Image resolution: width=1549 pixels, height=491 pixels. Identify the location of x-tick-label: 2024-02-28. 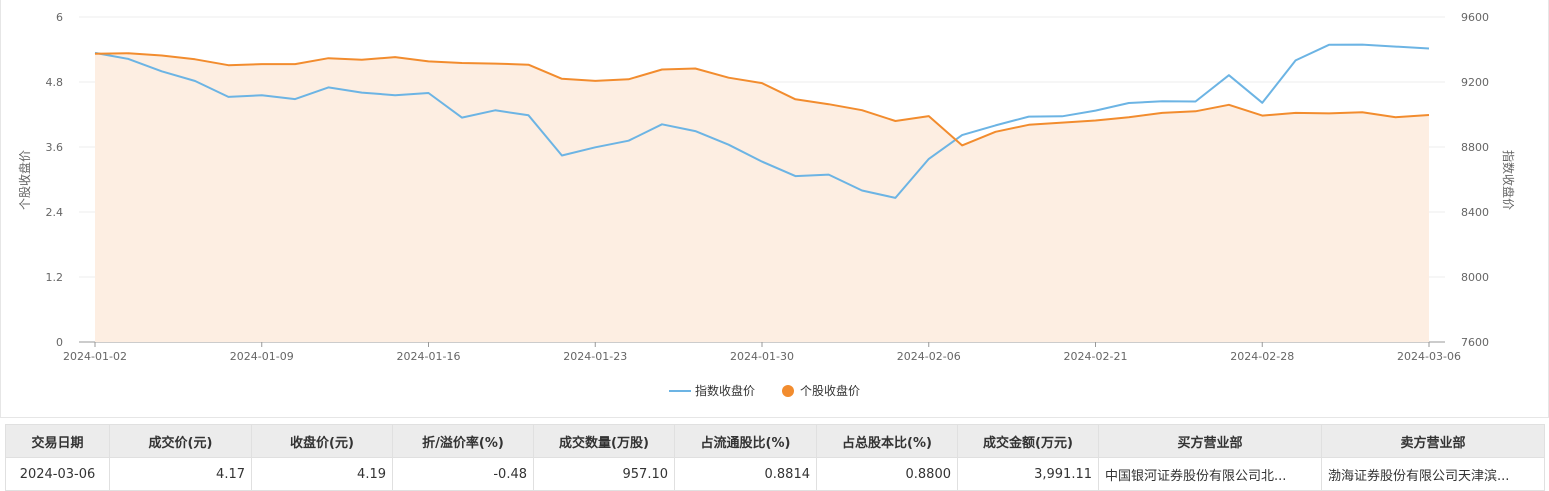
(1262, 356).